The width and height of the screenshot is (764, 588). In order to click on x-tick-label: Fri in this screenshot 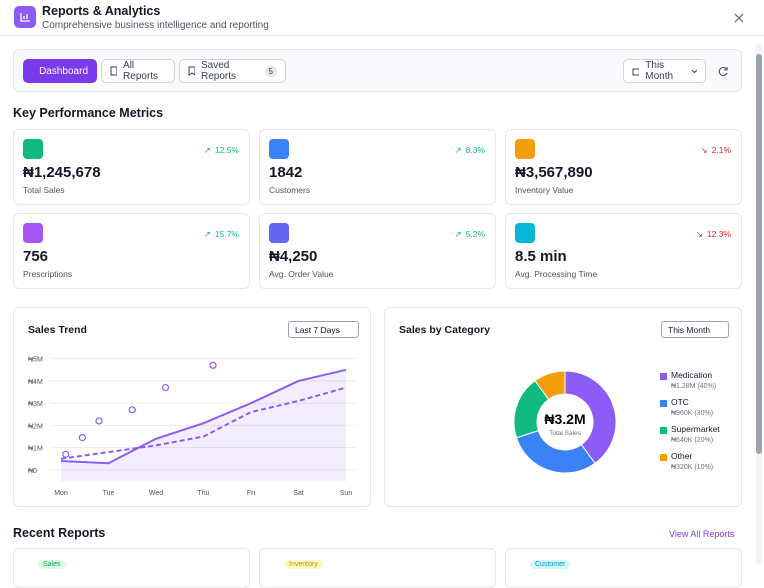, I will do `click(251, 493)`.